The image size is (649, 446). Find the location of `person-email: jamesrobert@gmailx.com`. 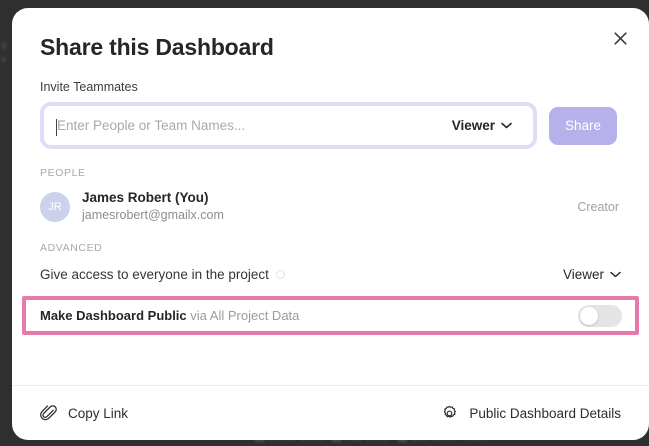

person-email: jamesrobert@gmailx.com is located at coordinates (153, 215).